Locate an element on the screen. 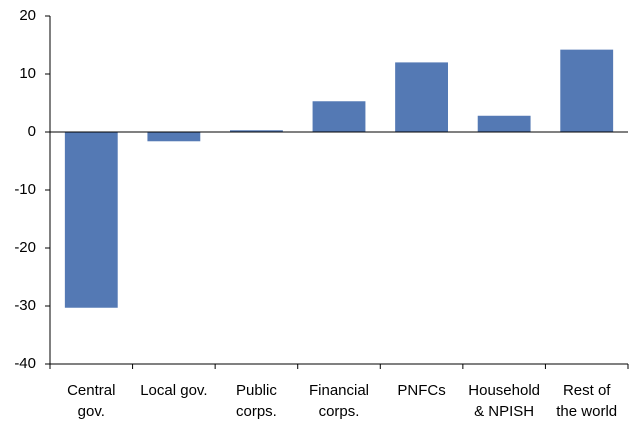 This screenshot has width=630, height=425. x-tick-label: Household is located at coordinates (504, 390).